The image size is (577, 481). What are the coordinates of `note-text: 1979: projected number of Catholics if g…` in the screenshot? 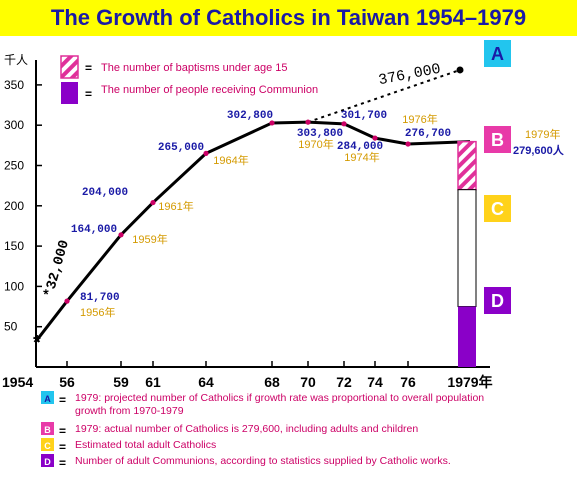 It's located at (279, 398).